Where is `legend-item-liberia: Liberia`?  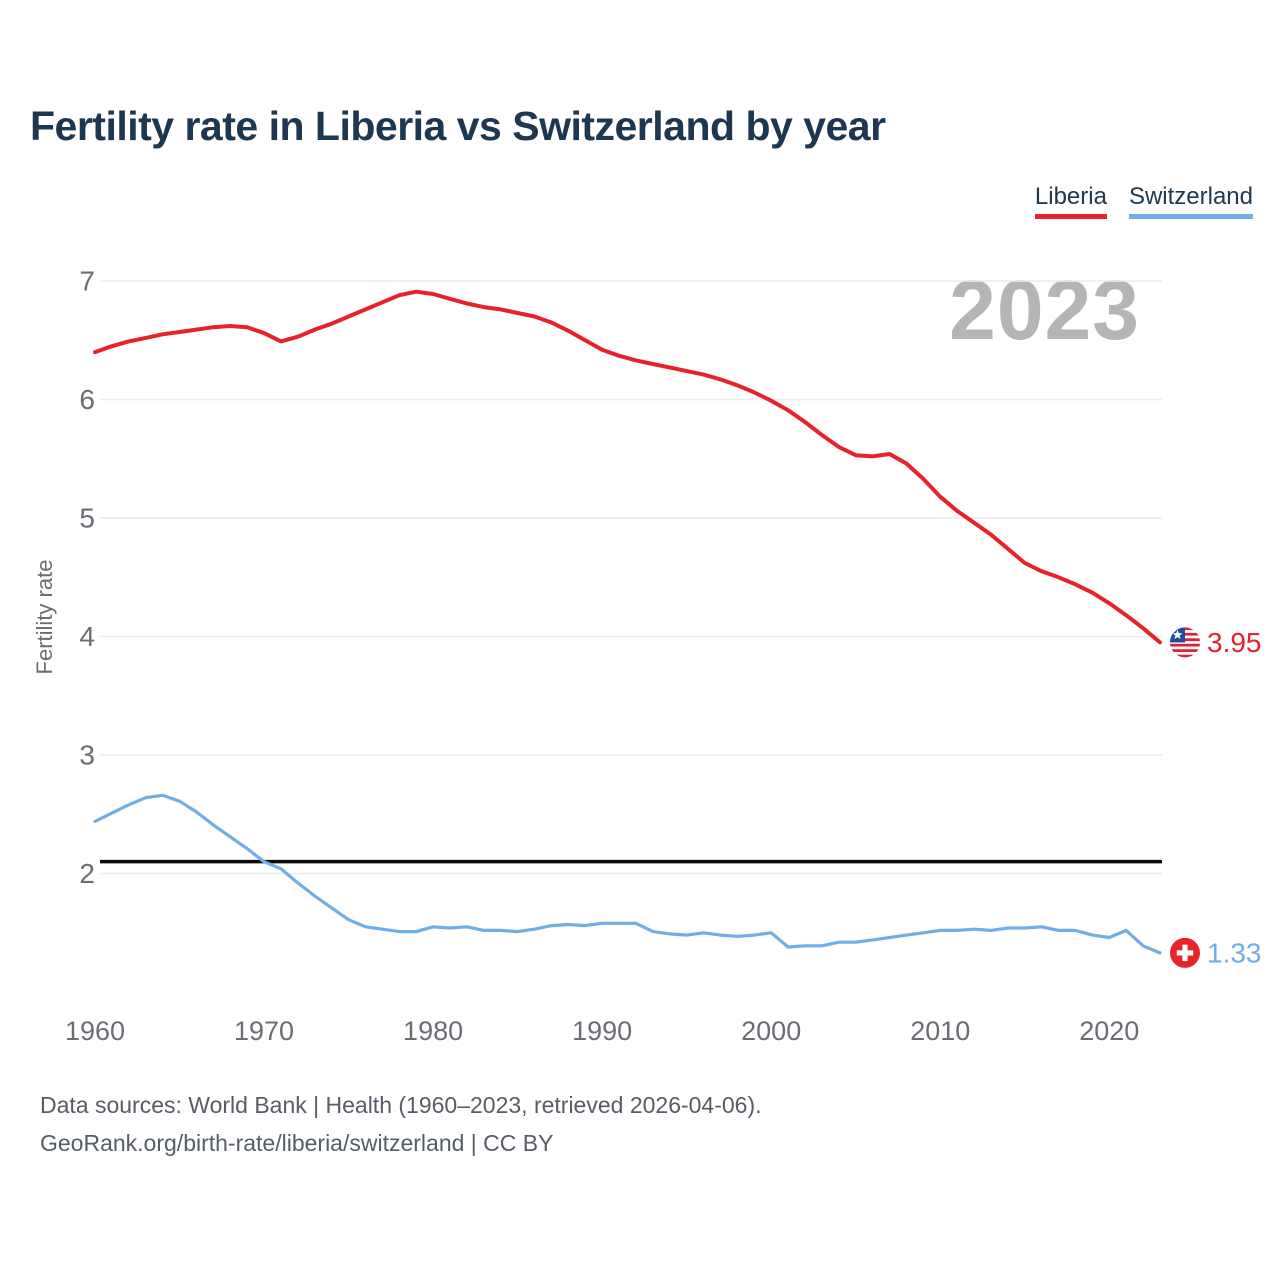
legend-item-liberia: Liberia is located at coordinates (1070, 201).